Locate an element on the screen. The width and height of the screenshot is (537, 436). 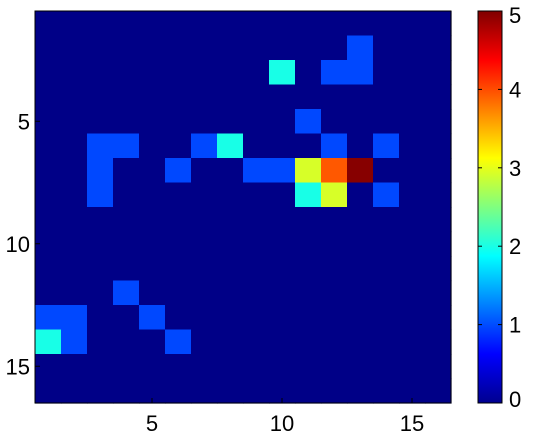
y-axis: 5 10 15 is located at coordinates (23, 244).